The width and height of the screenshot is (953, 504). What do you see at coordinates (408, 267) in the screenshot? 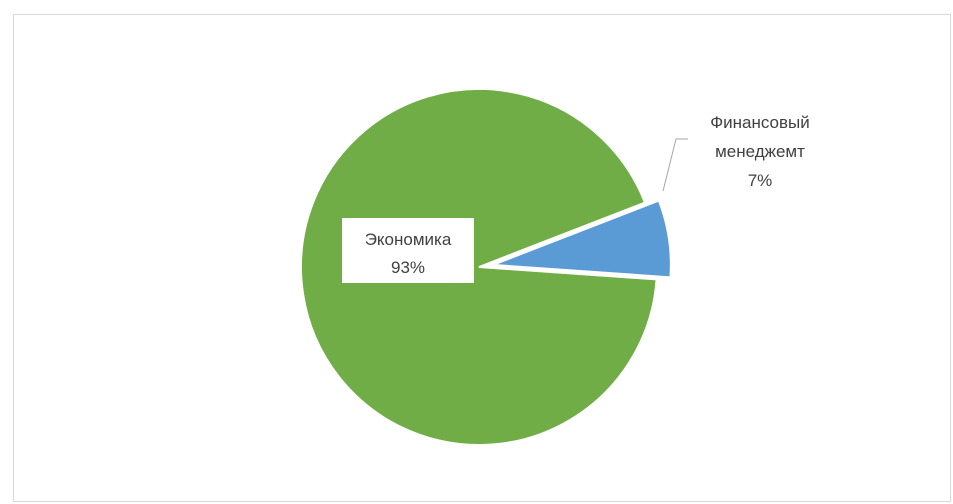
I see `label-economics-percent: 93%` at bounding box center [408, 267].